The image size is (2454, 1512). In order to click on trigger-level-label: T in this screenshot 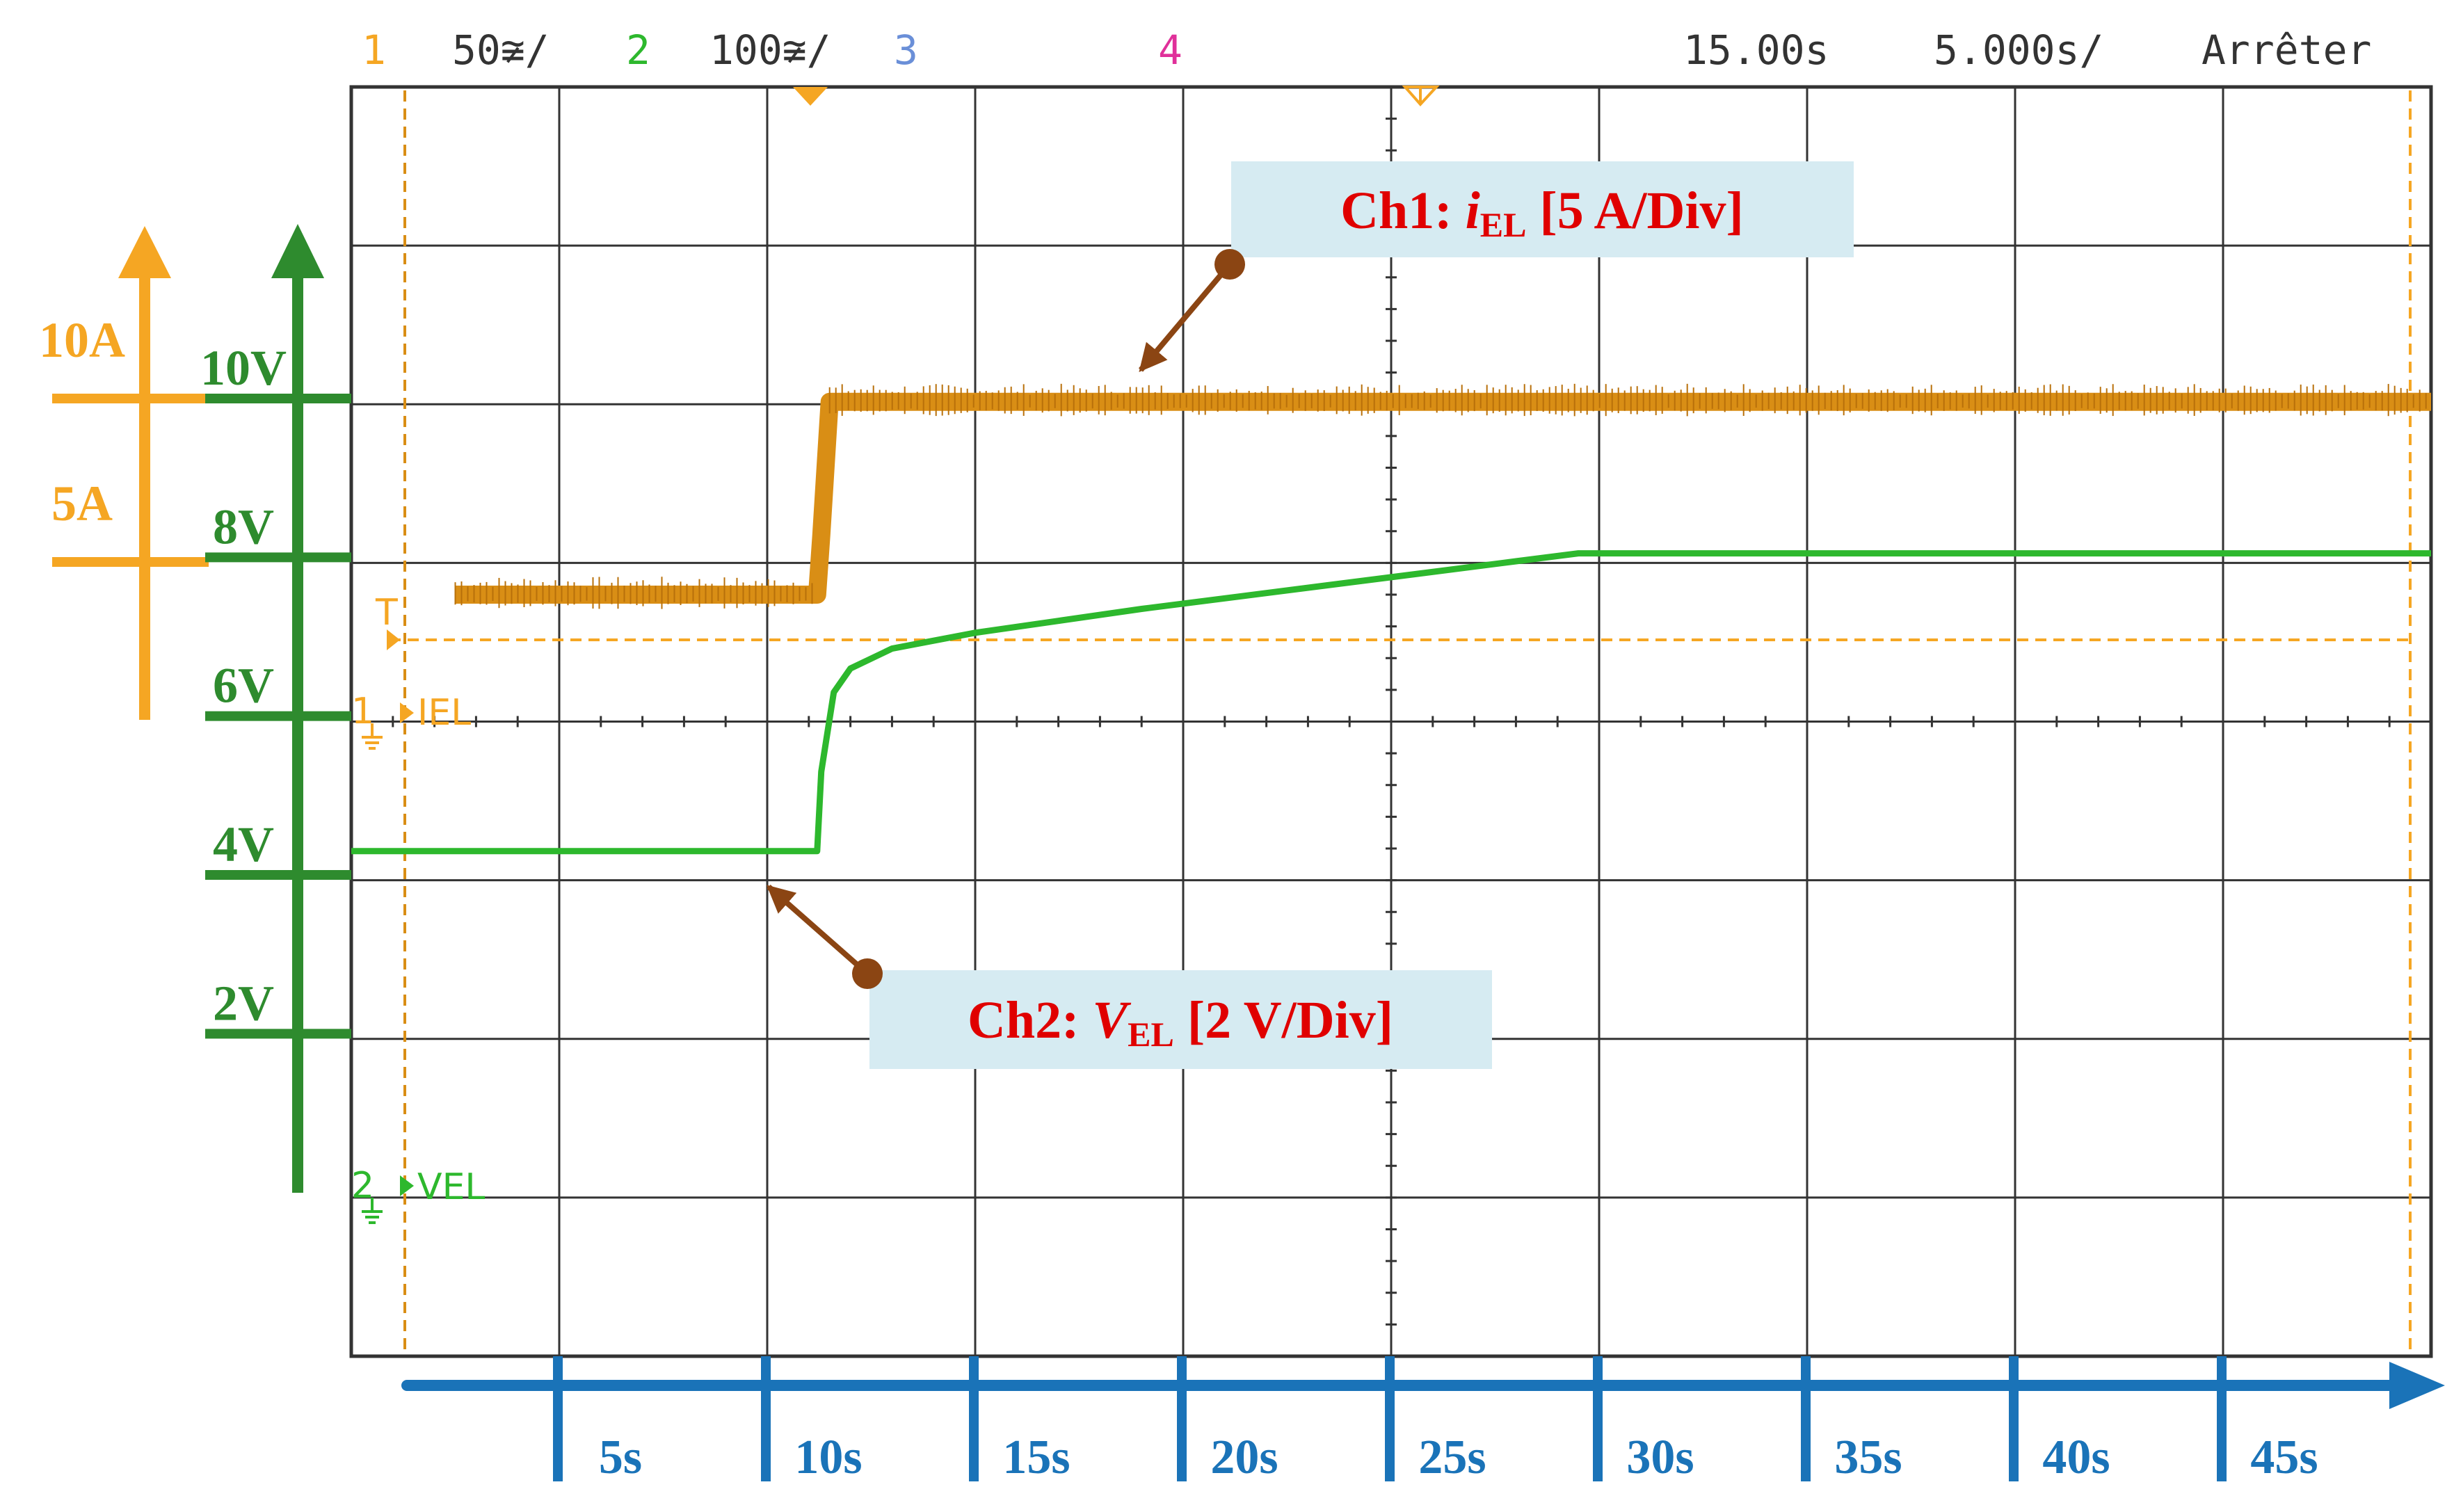, I will do `click(387, 613)`.